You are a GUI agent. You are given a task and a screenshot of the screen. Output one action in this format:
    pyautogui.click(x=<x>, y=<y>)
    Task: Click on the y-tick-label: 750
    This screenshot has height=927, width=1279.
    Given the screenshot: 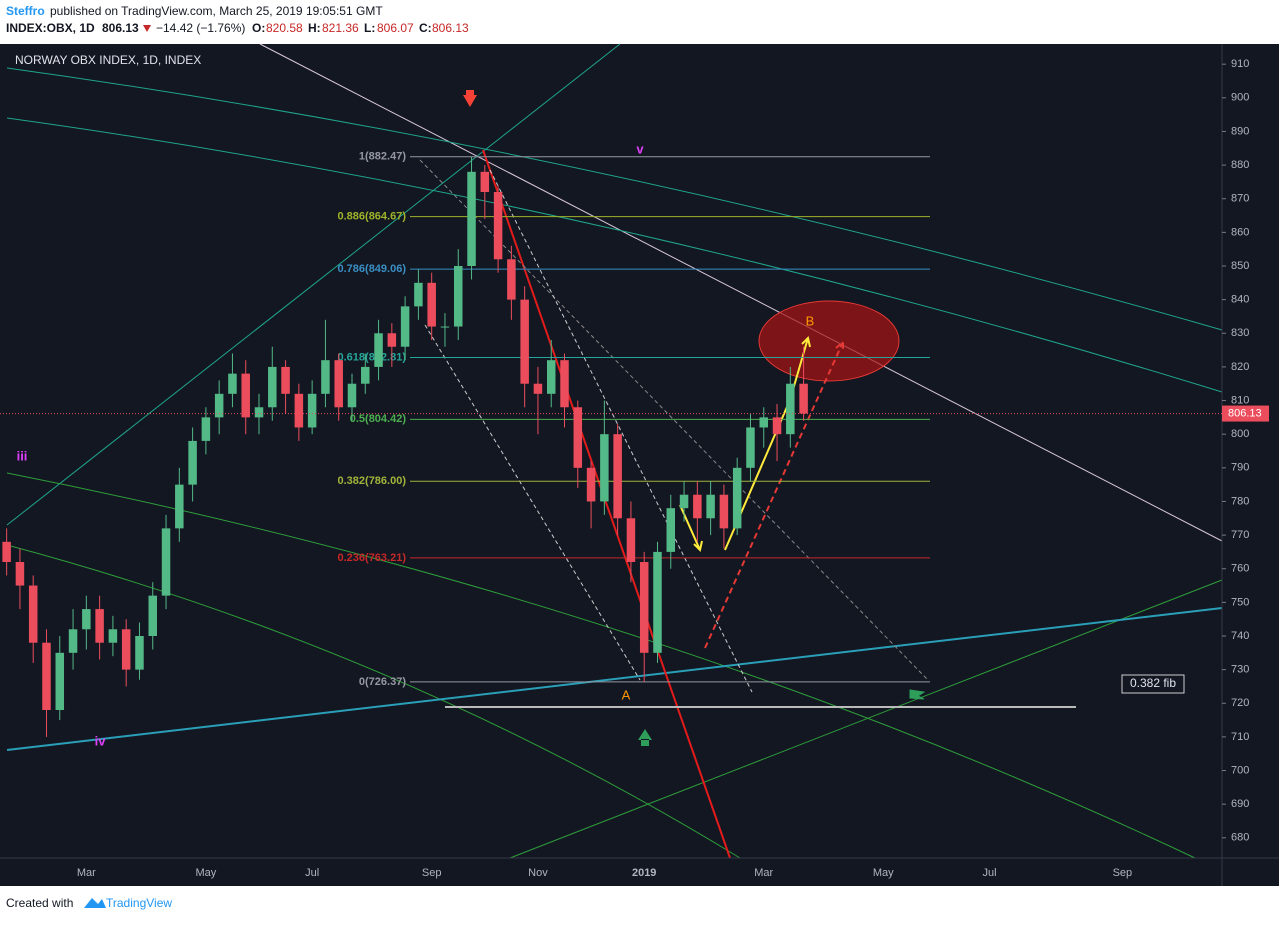 What is the action you would take?
    pyautogui.click(x=1240, y=602)
    